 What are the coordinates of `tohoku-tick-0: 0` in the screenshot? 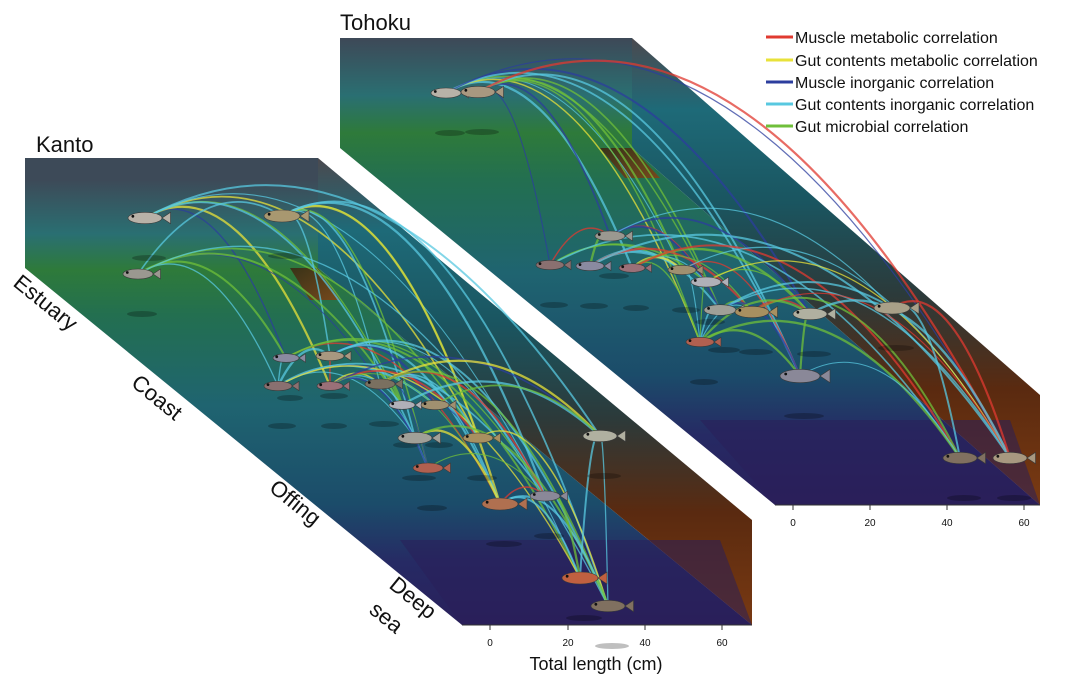 It's located at (793, 523).